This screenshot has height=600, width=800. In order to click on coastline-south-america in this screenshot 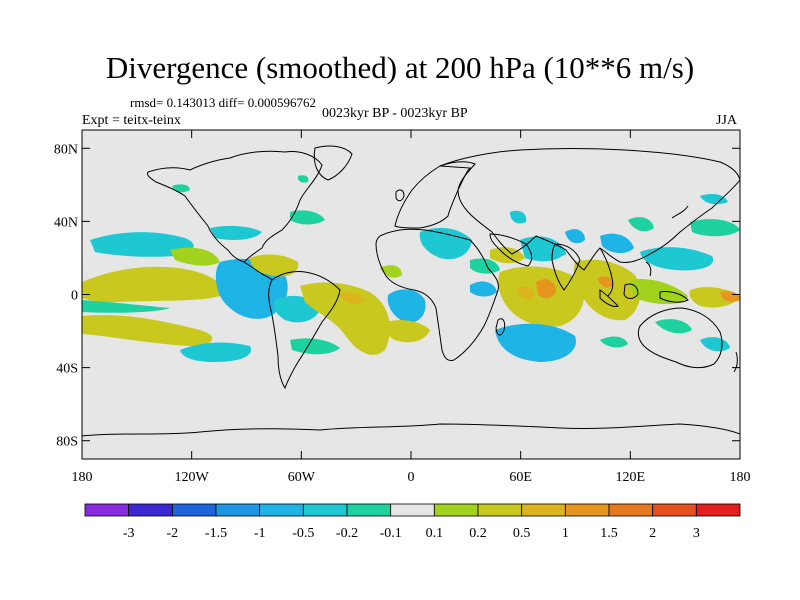, I will do `click(304, 330)`.